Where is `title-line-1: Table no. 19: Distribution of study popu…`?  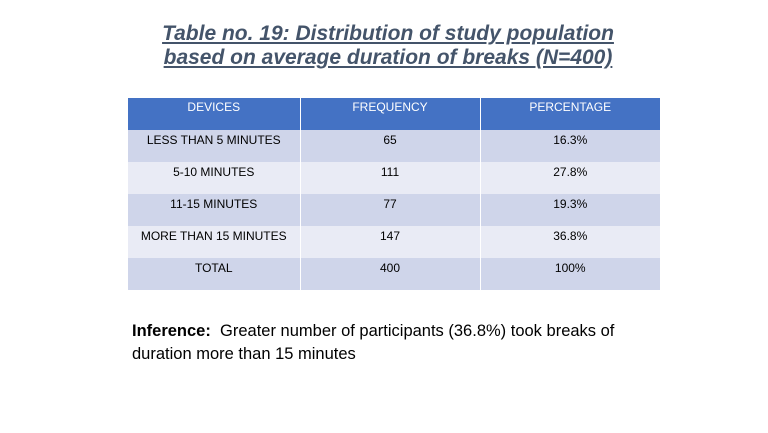 title-line-1: Table no. 19: Distribution of study popu… is located at coordinates (388, 33).